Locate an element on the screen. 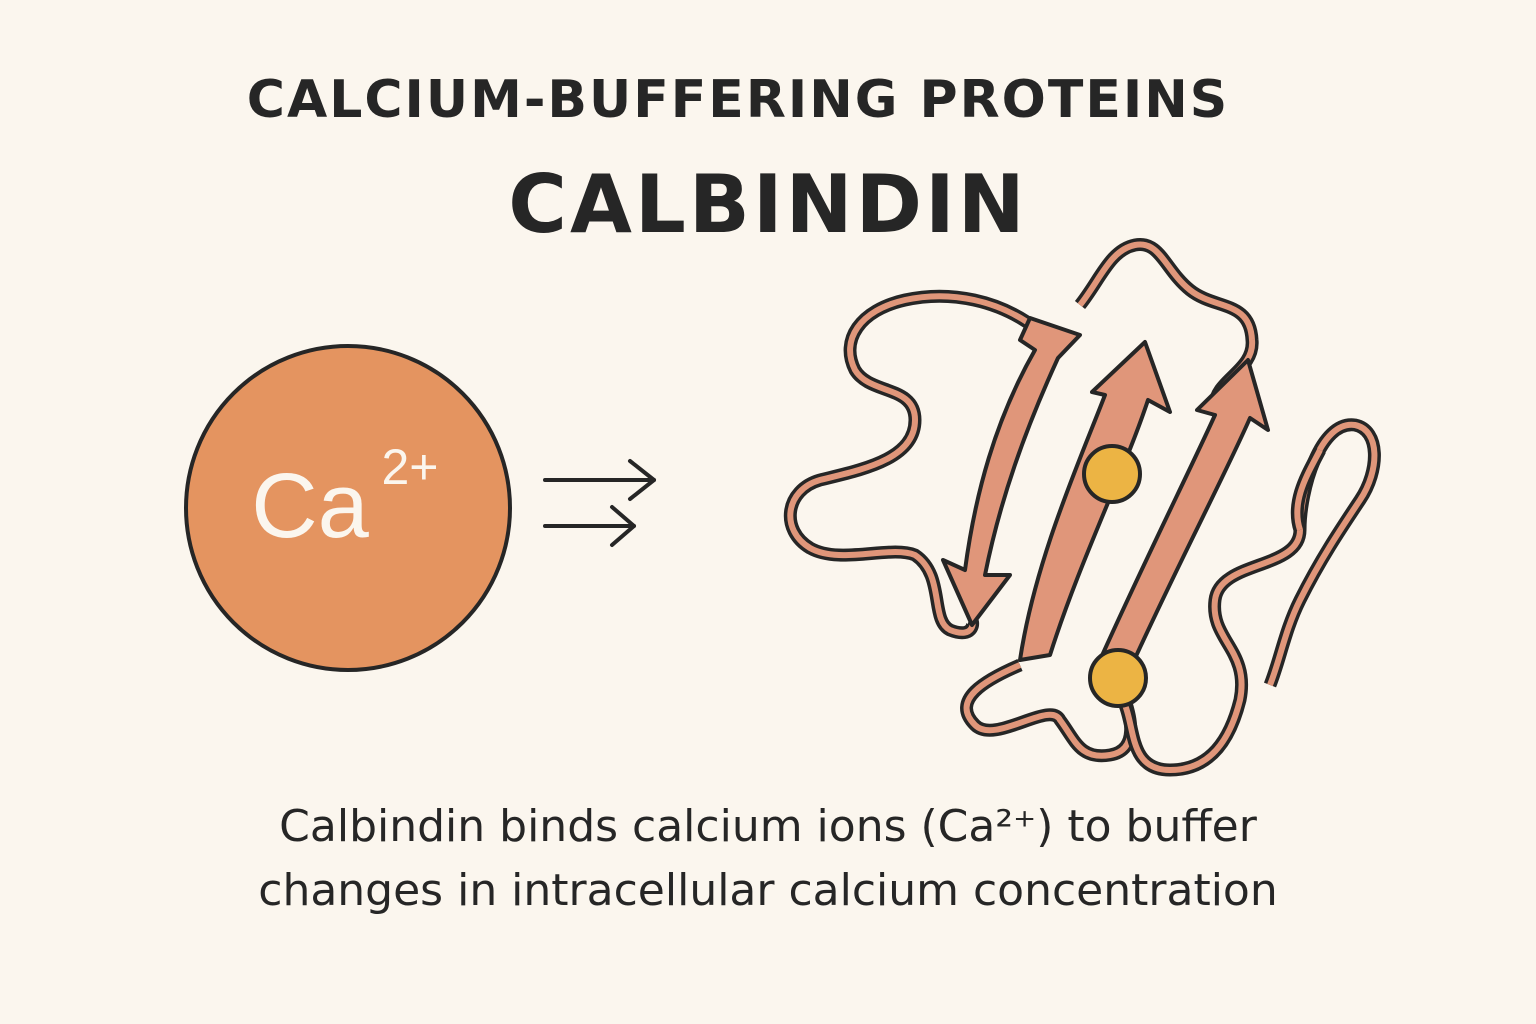  diagram-heading: CALCIUM-BUFFERING PROTEINS is located at coordinates (738, 100).